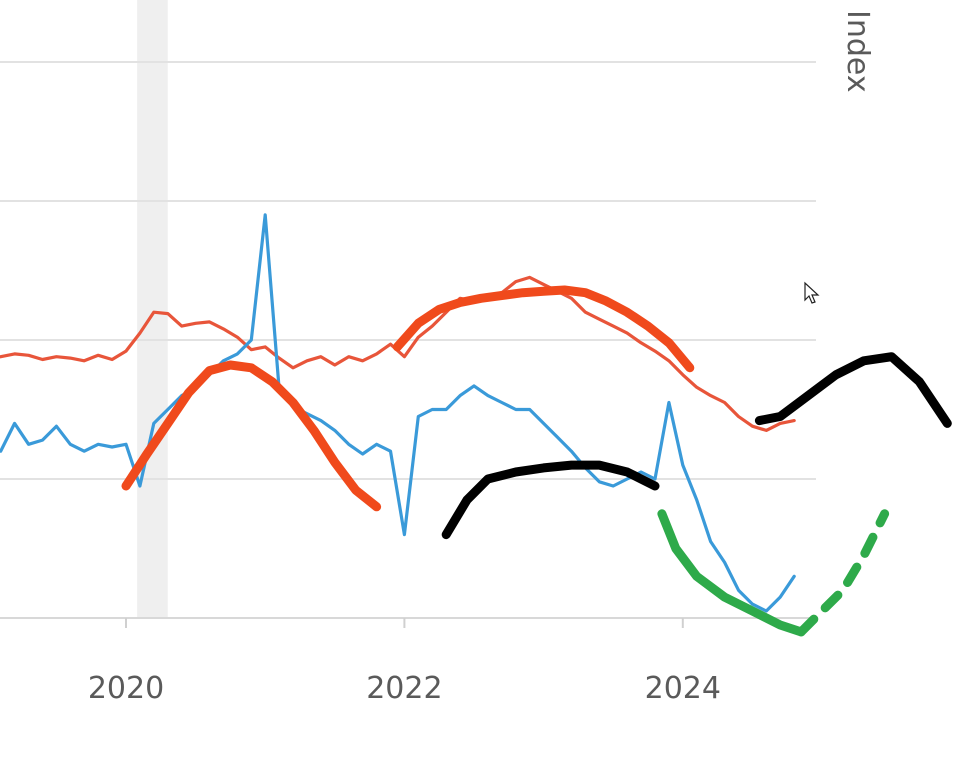  I want to click on mouse-cursor-icon, so click(812, 292).